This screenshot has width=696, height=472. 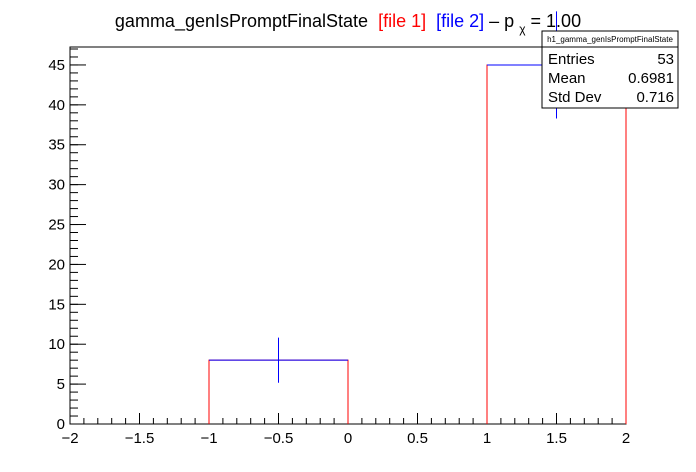 What do you see at coordinates (402, 21) in the screenshot?
I see `title-file1: [file 1]` at bounding box center [402, 21].